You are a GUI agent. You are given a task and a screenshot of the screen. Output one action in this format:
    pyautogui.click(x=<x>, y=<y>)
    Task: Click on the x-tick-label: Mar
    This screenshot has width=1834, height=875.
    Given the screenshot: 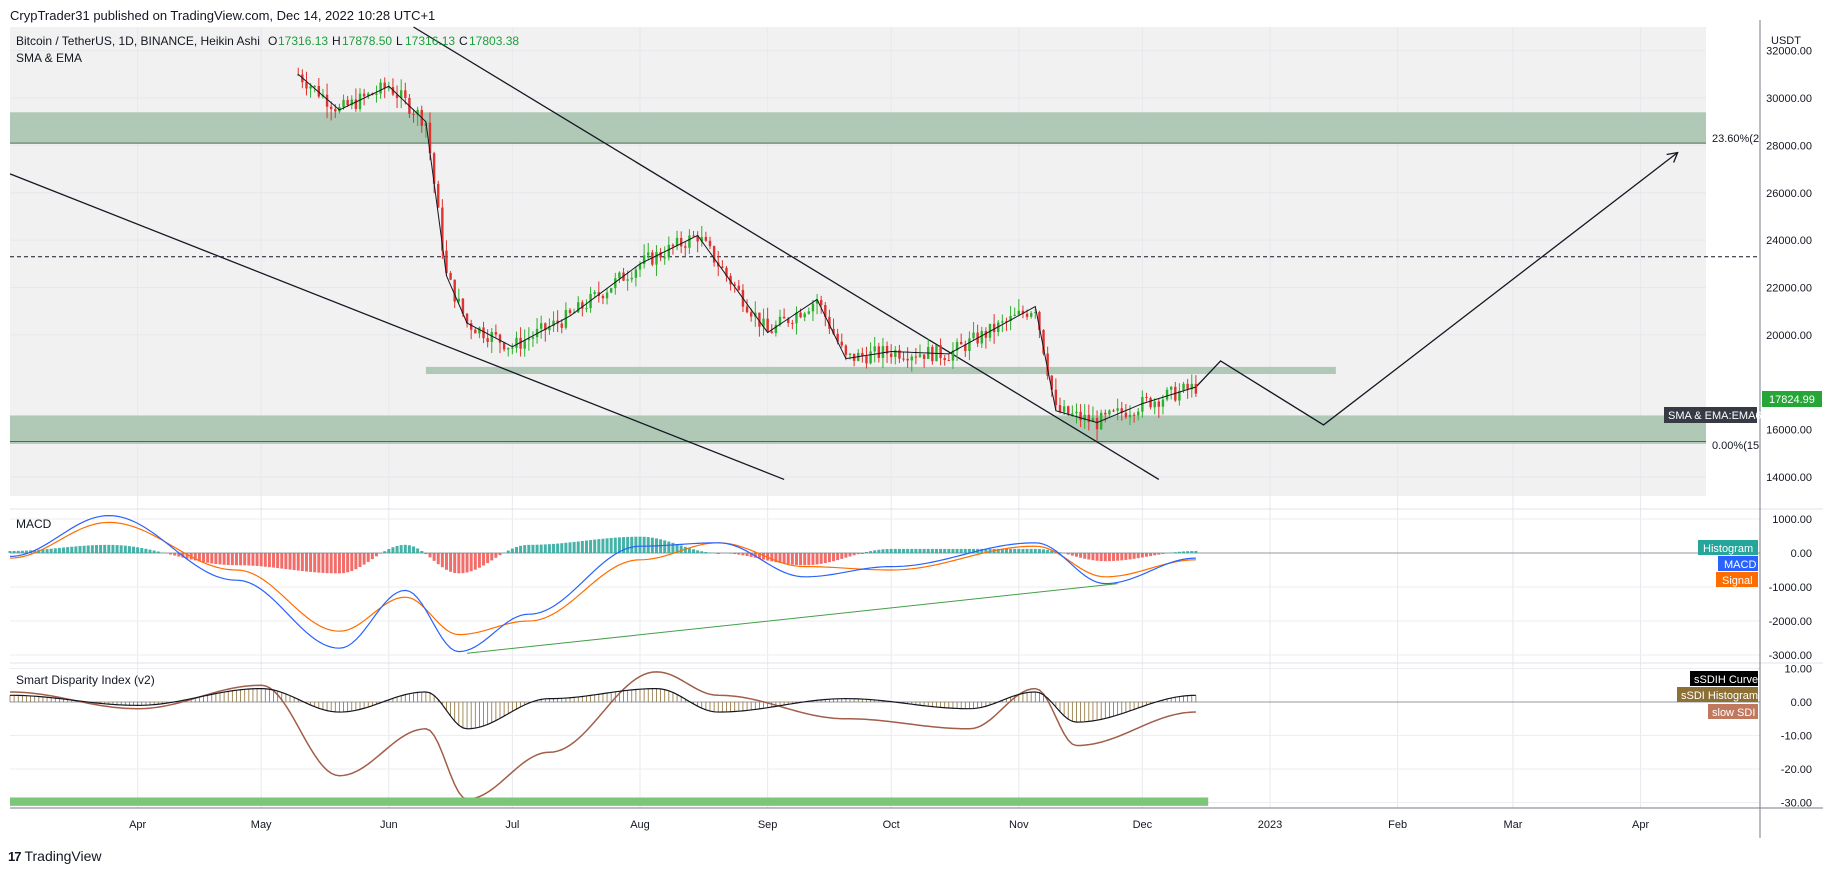 What is the action you would take?
    pyautogui.click(x=1512, y=825)
    